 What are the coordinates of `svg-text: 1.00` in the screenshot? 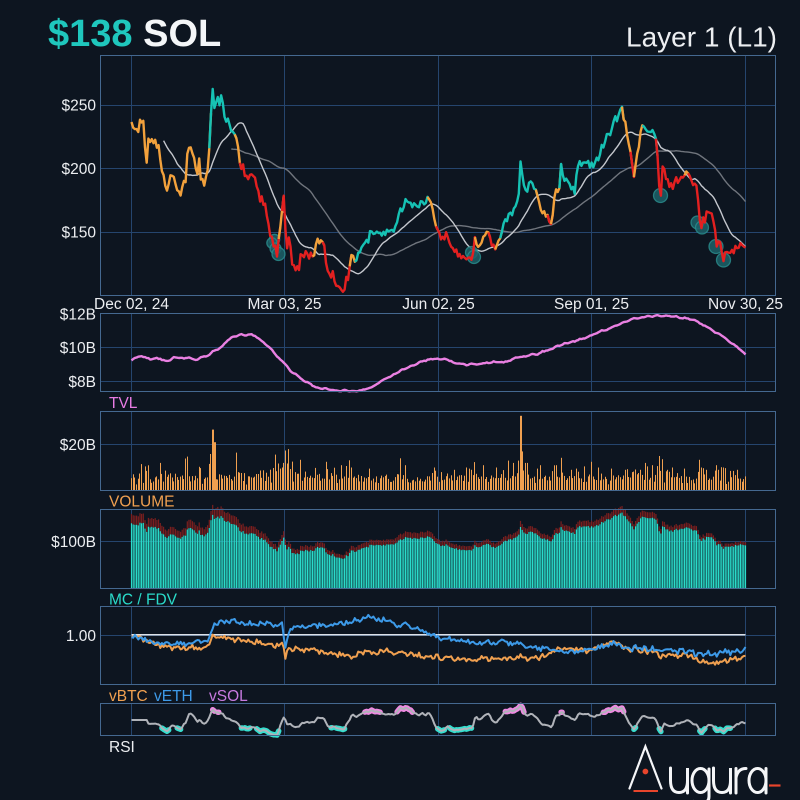 It's located at (81, 636).